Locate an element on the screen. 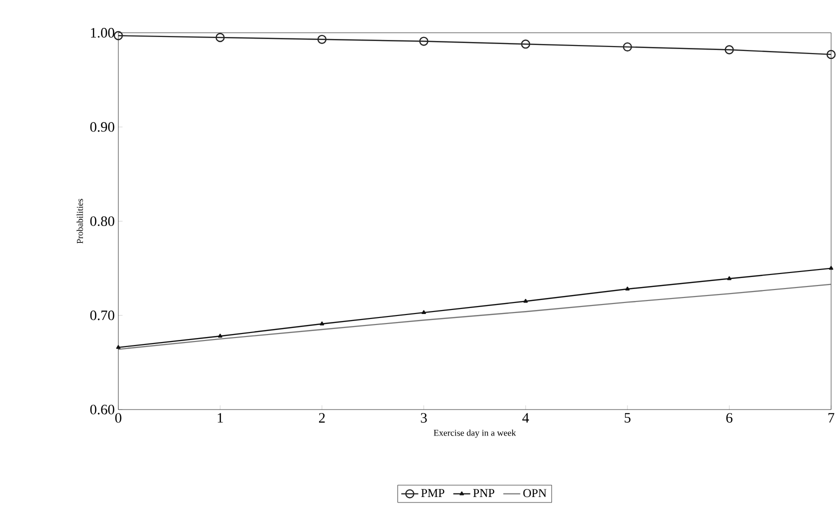  y-axis-title: Probabilities is located at coordinates (79, 221).